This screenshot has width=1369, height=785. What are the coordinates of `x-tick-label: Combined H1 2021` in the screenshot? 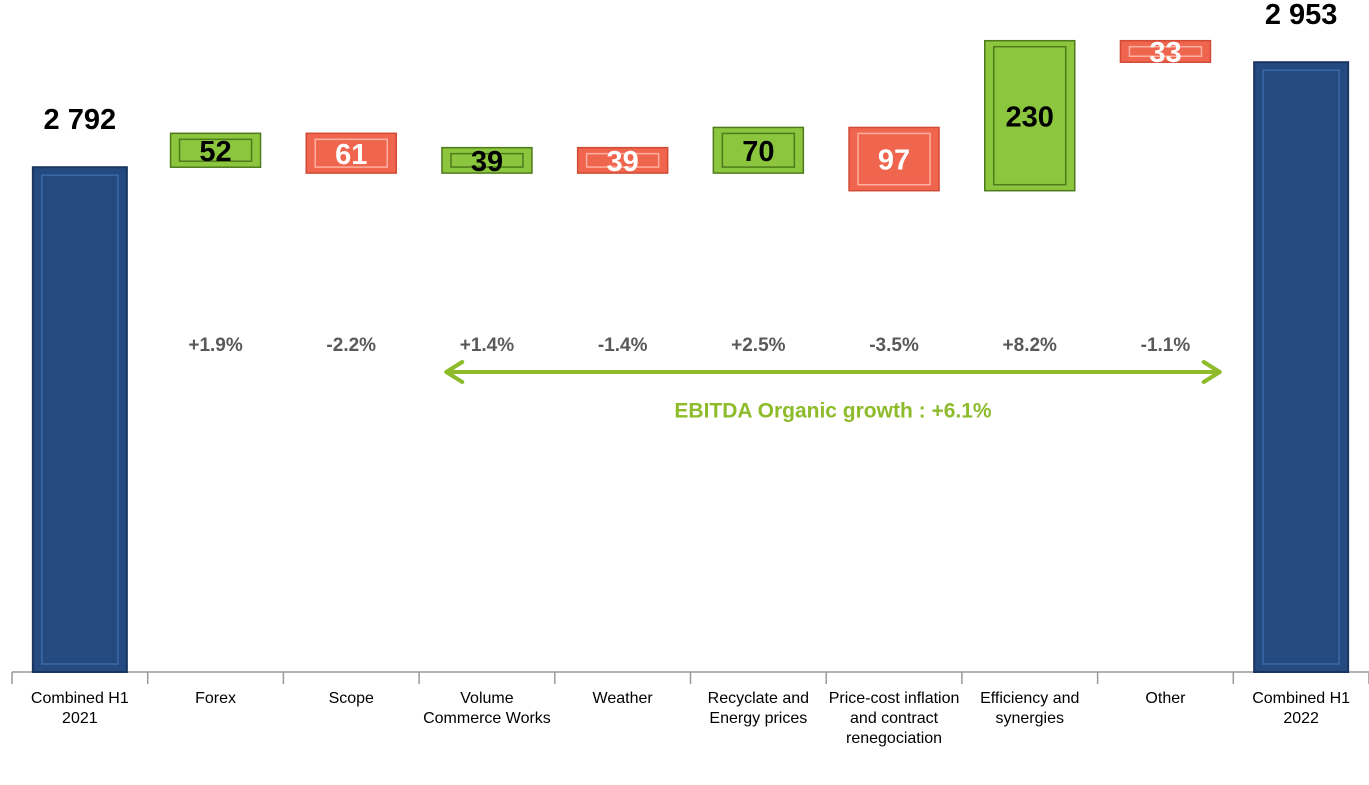 It's located at (79, 708).